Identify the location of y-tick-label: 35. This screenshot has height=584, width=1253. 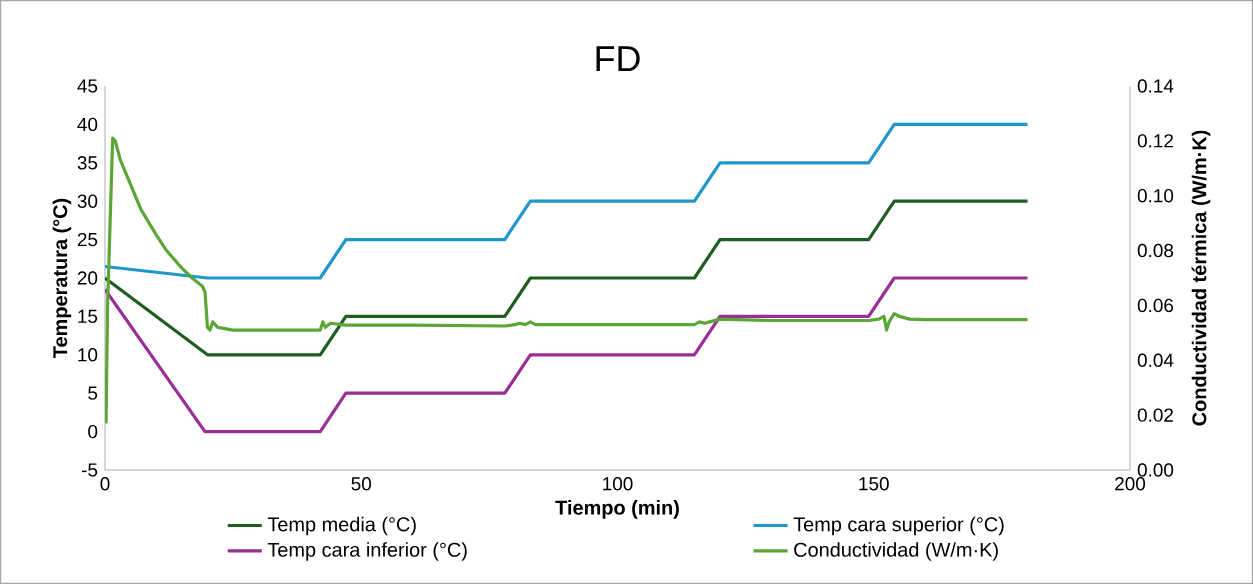
(87, 163).